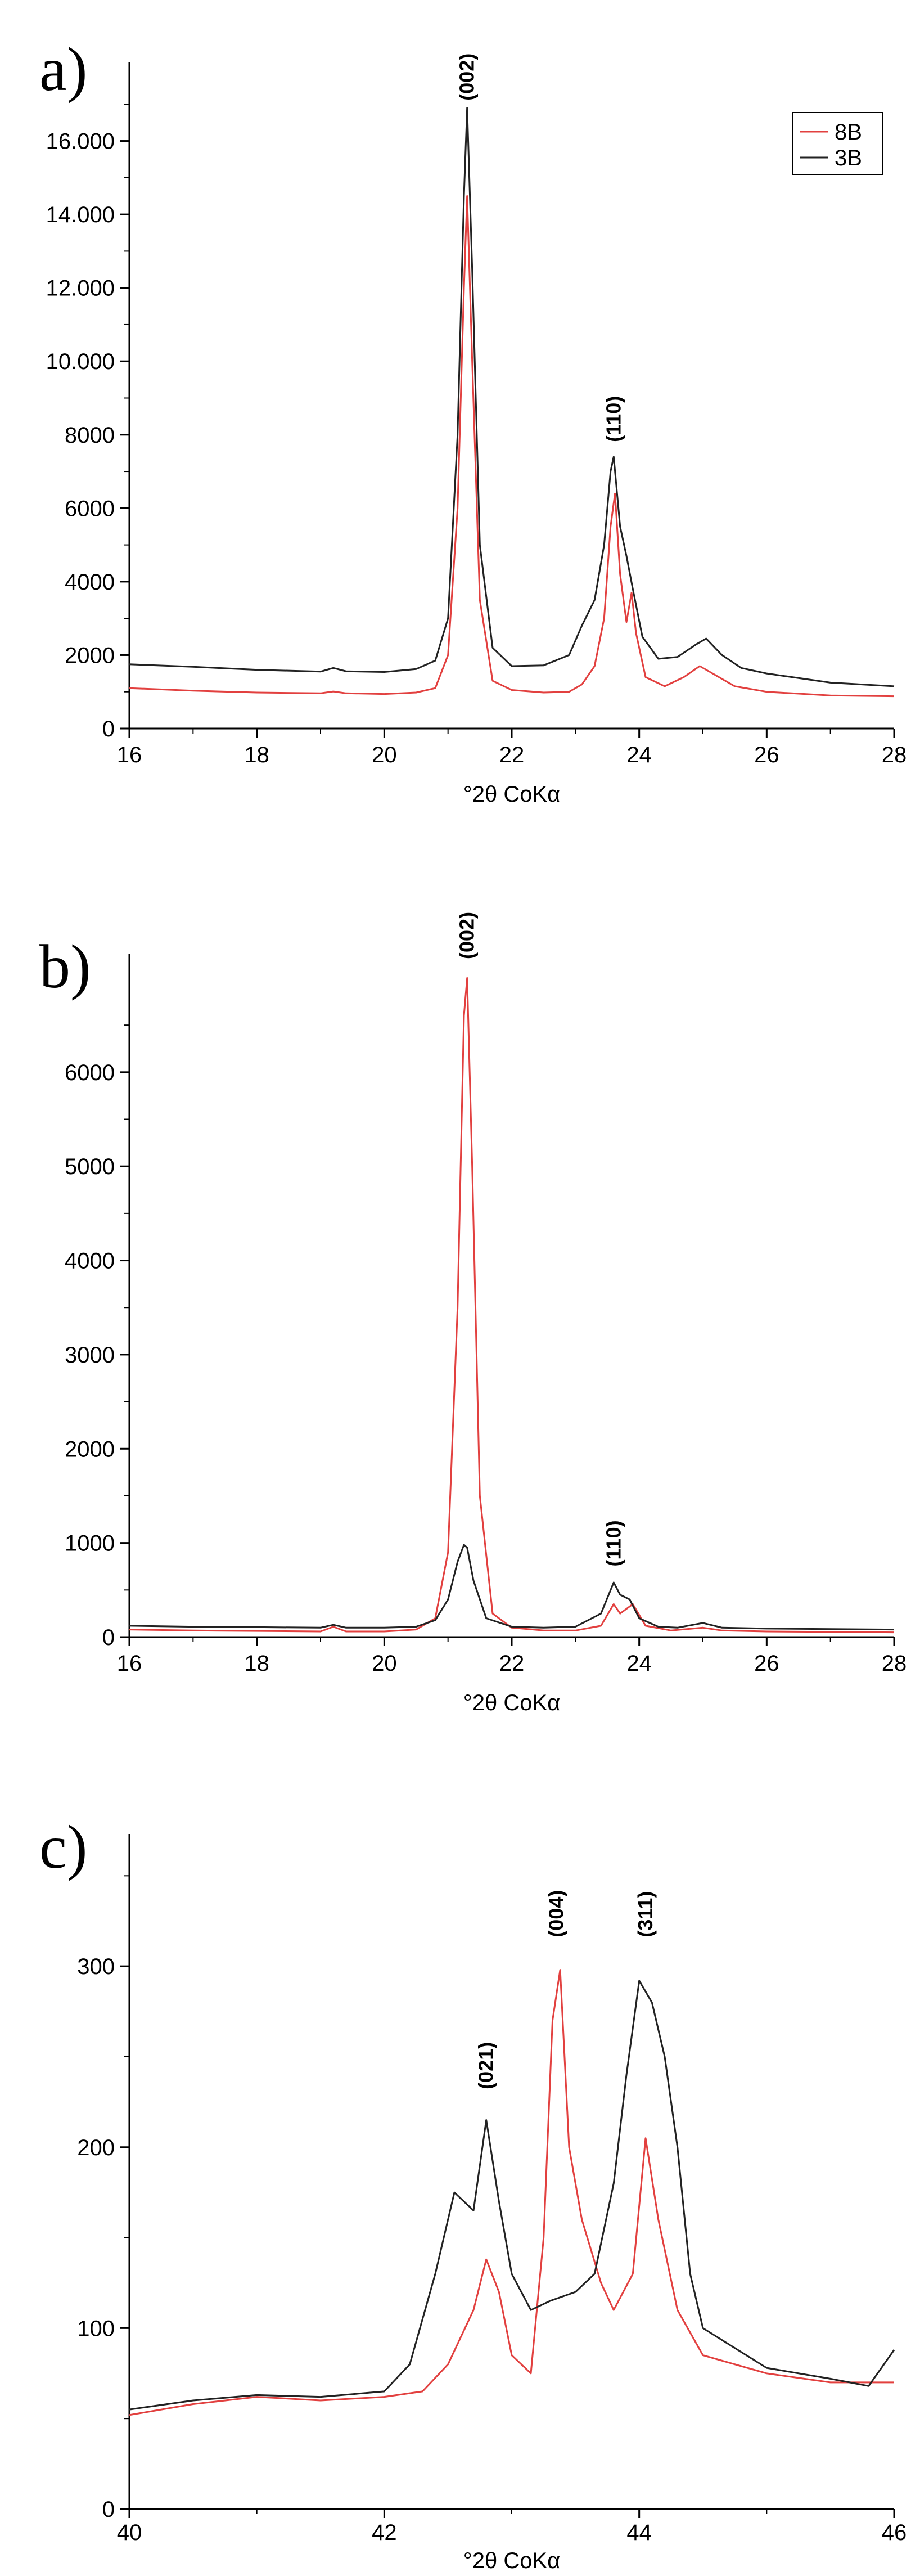  What do you see at coordinates (894, 2532) in the screenshot?
I see `x-tick-label: 46` at bounding box center [894, 2532].